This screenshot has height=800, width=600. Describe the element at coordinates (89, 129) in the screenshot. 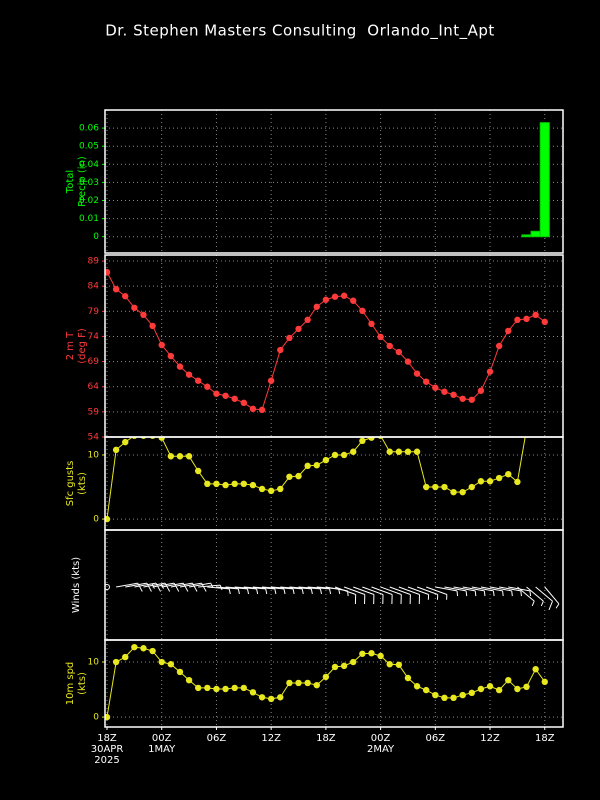

I see `y-tick-label: 0.06` at that location.